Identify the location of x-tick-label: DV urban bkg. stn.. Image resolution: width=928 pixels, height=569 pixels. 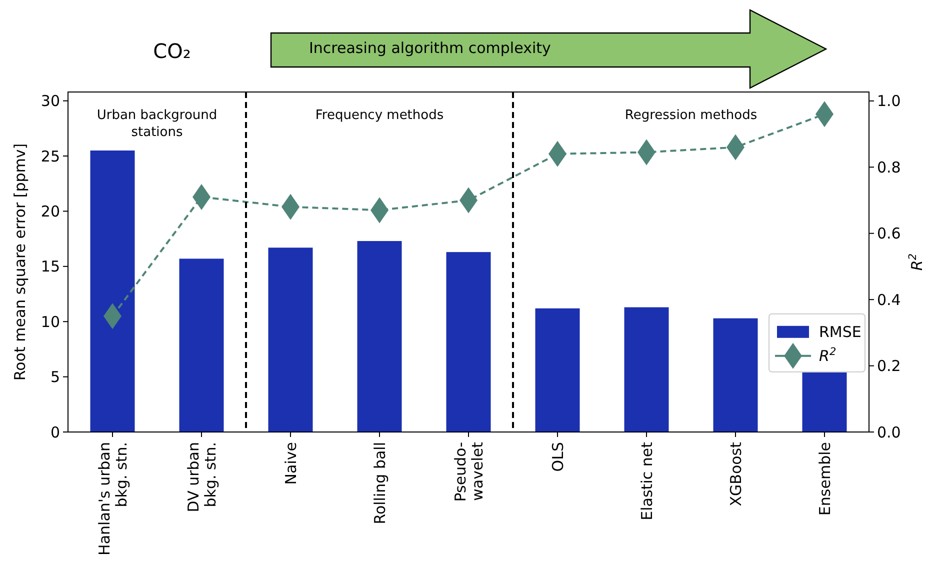
(202, 477).